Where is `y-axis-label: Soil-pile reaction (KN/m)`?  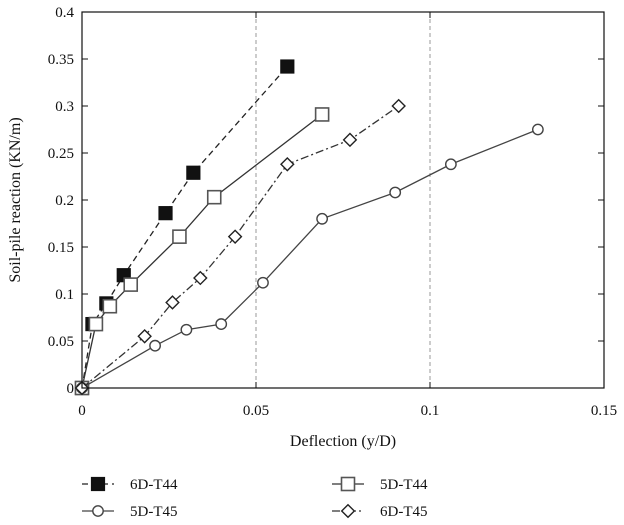 y-axis-label: Soil-pile reaction (KN/m) is located at coordinates (15, 199).